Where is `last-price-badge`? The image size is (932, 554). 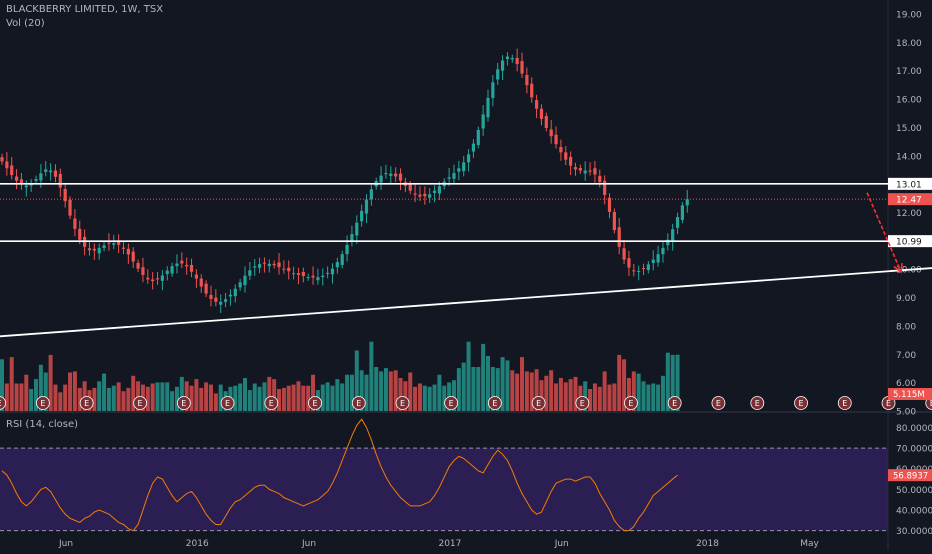
last-price-badge is located at coordinates (910, 199).